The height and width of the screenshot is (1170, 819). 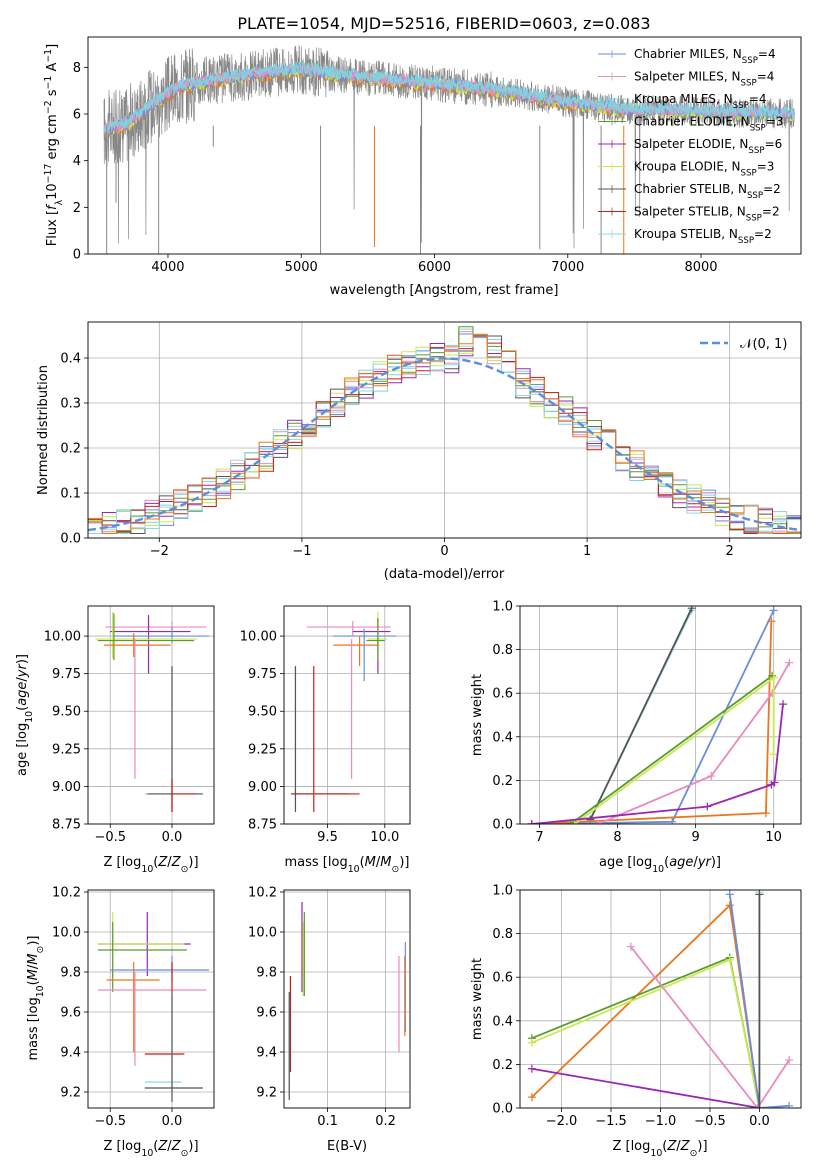 I want to click on x-tick-label: 8000, so click(x=700, y=267).